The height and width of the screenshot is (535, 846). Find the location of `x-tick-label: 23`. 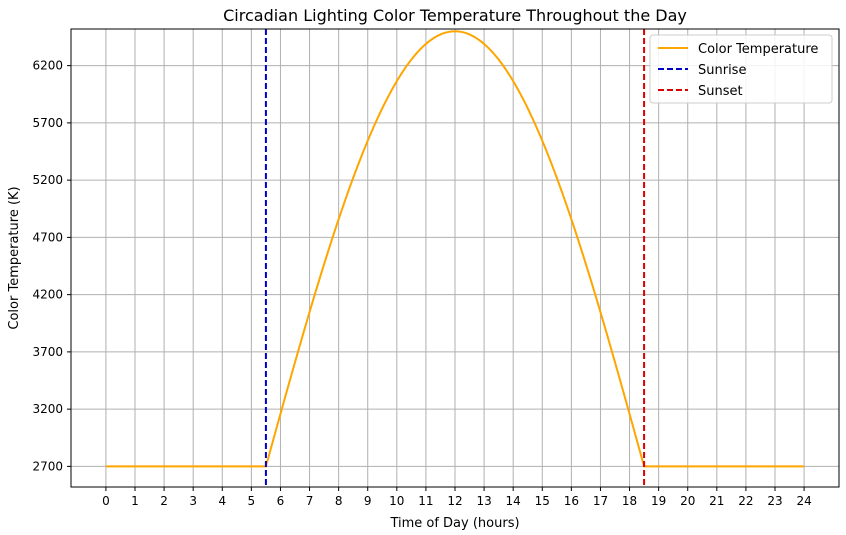

x-tick-label: 23 is located at coordinates (774, 501).